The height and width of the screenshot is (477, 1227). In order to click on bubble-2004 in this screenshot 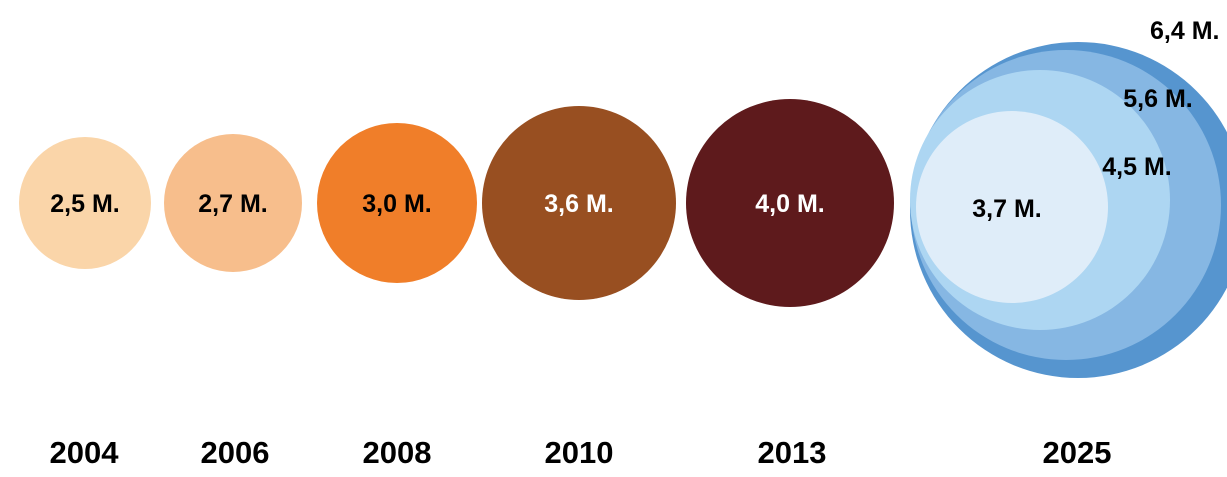, I will do `click(85, 203)`.